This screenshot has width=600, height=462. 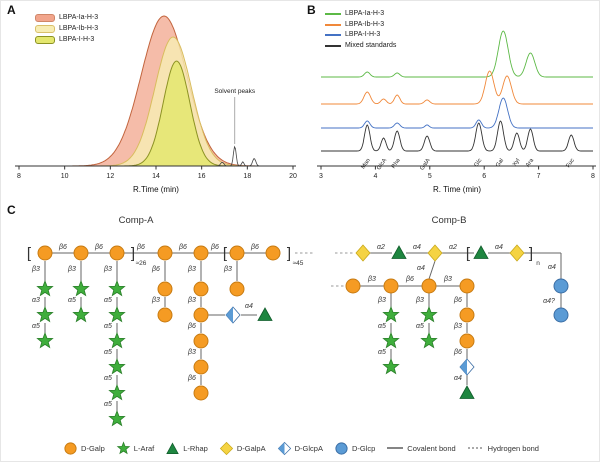 I want to click on legend-item: LBPA-Ia-H-3, so click(x=66, y=18).